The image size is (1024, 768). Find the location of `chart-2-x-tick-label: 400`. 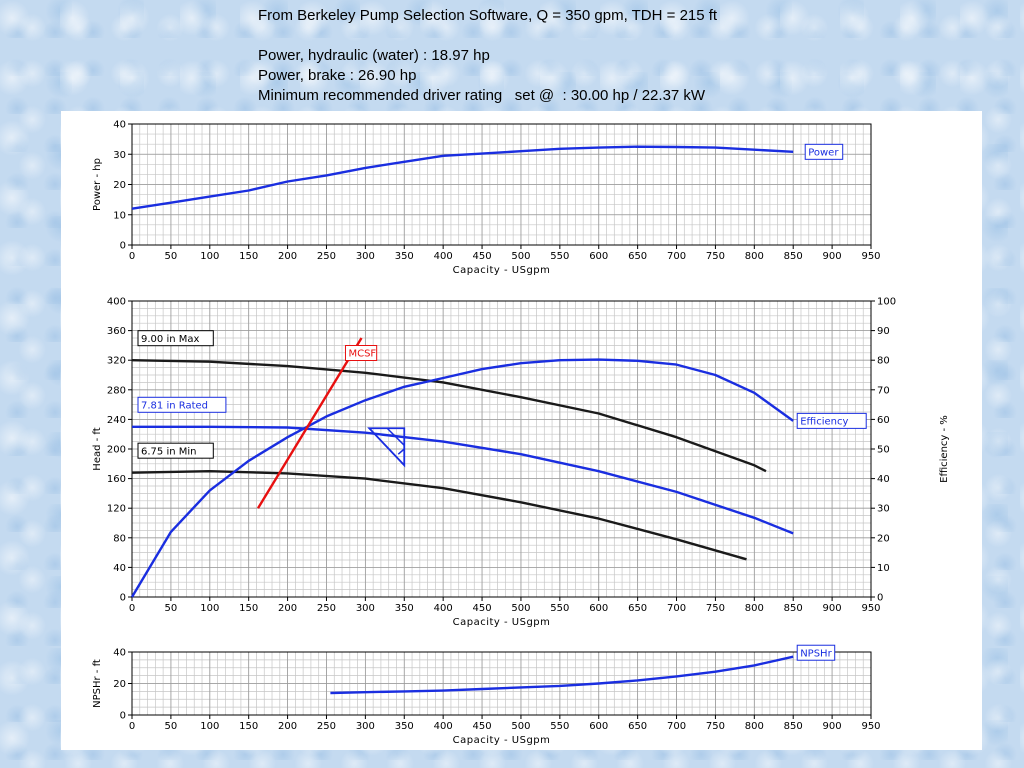

chart-2-x-tick-label: 400 is located at coordinates (443, 608).